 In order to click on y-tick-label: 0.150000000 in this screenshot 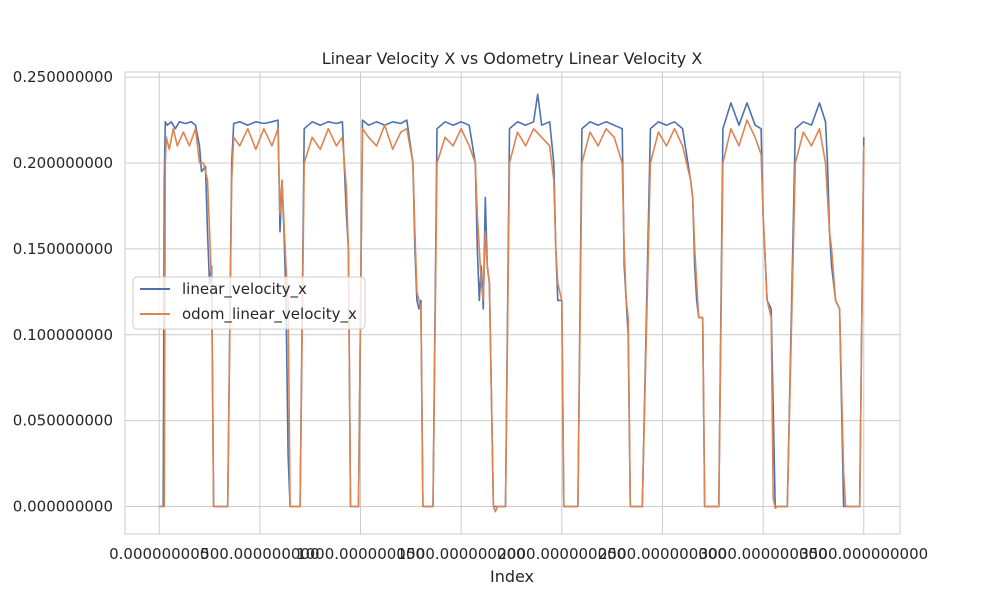, I will do `click(63, 249)`.